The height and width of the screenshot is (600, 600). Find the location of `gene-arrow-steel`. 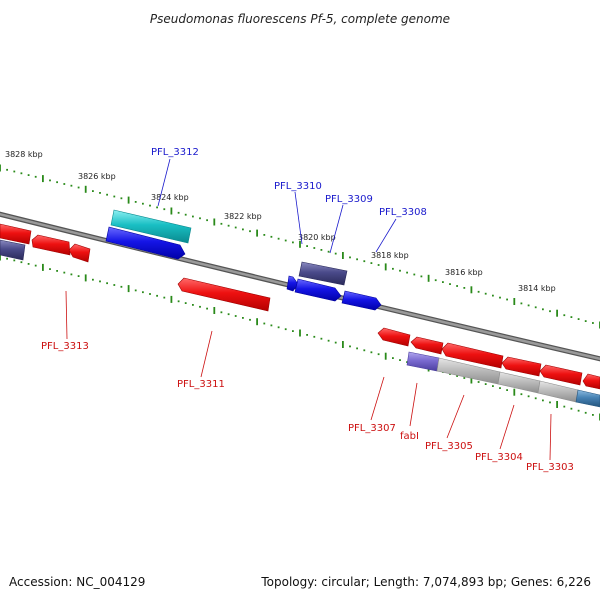

gene-arrow-steel is located at coordinates (587, 398).